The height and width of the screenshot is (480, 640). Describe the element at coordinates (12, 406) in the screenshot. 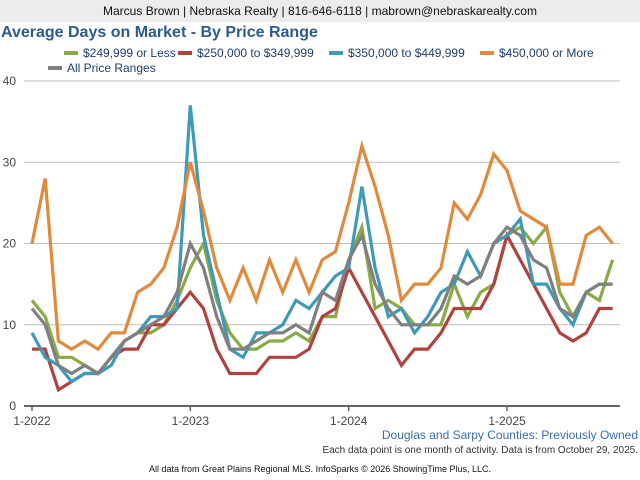

I see `y-tick-label: 0` at that location.